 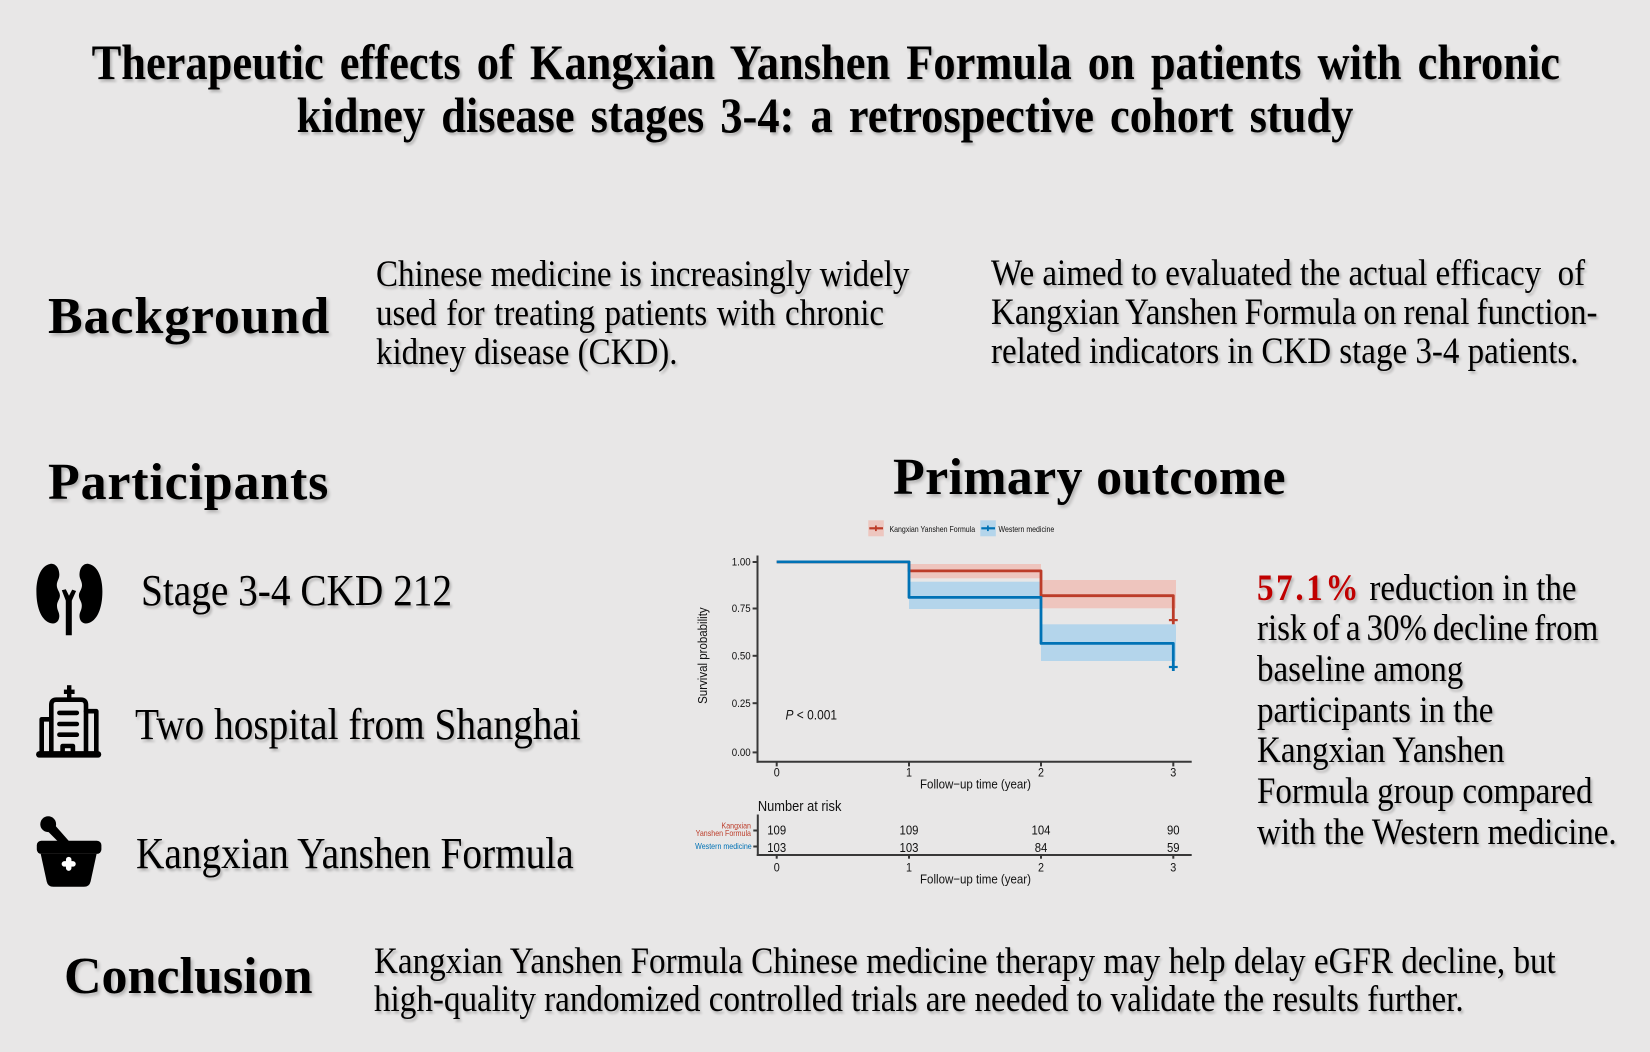 What do you see at coordinates (933, 530) in the screenshot?
I see `svg-text: Kangxian Yanshen Formula` at bounding box center [933, 530].